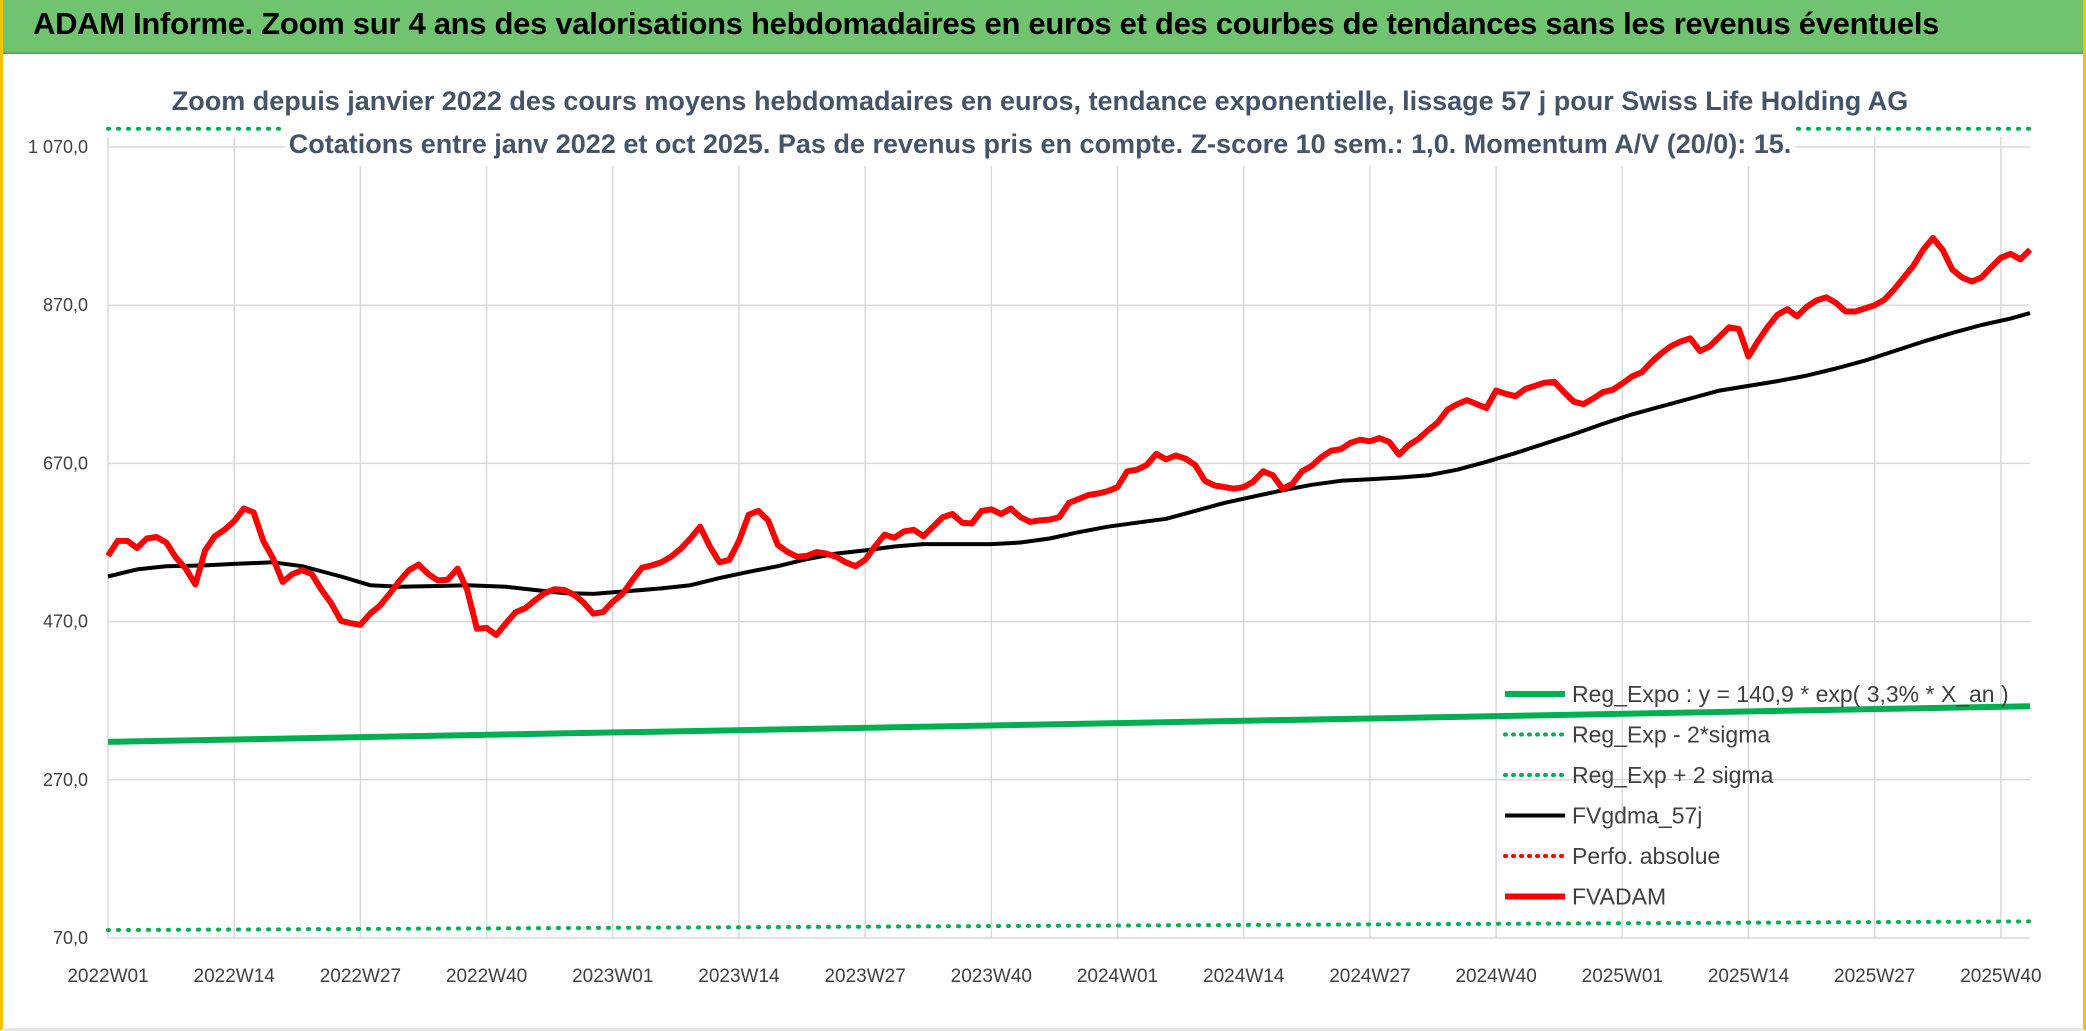 This screenshot has width=2086, height=1031. Describe the element at coordinates (1495, 976) in the screenshot. I see `x-tick-label: 2024W40` at that location.